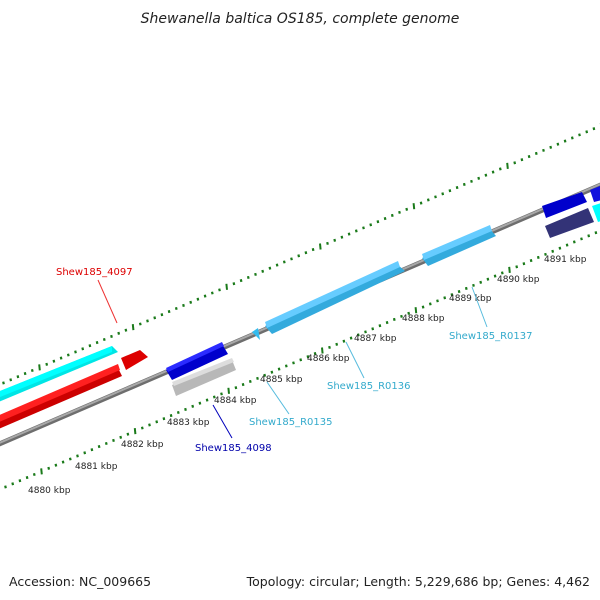 This screenshot has width=600, height=600. Describe the element at coordinates (355, 360) in the screenshot. I see `leader-line-r0136` at that location.